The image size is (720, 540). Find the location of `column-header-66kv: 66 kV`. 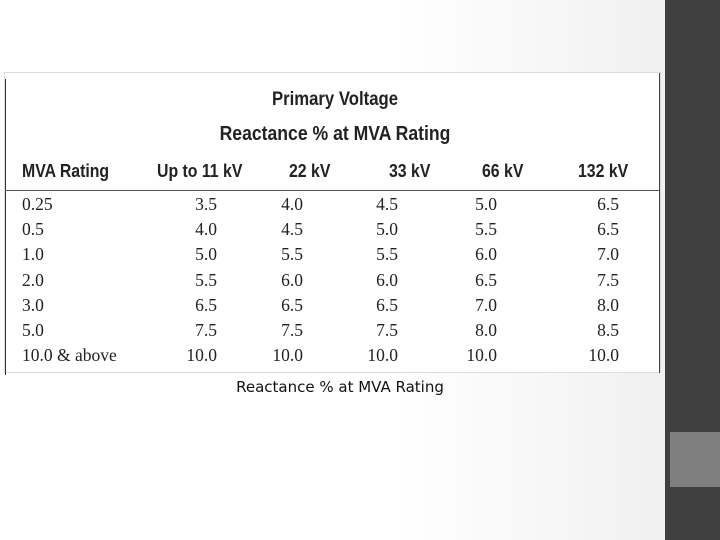

column-header-66kv: 66 kV is located at coordinates (503, 171).